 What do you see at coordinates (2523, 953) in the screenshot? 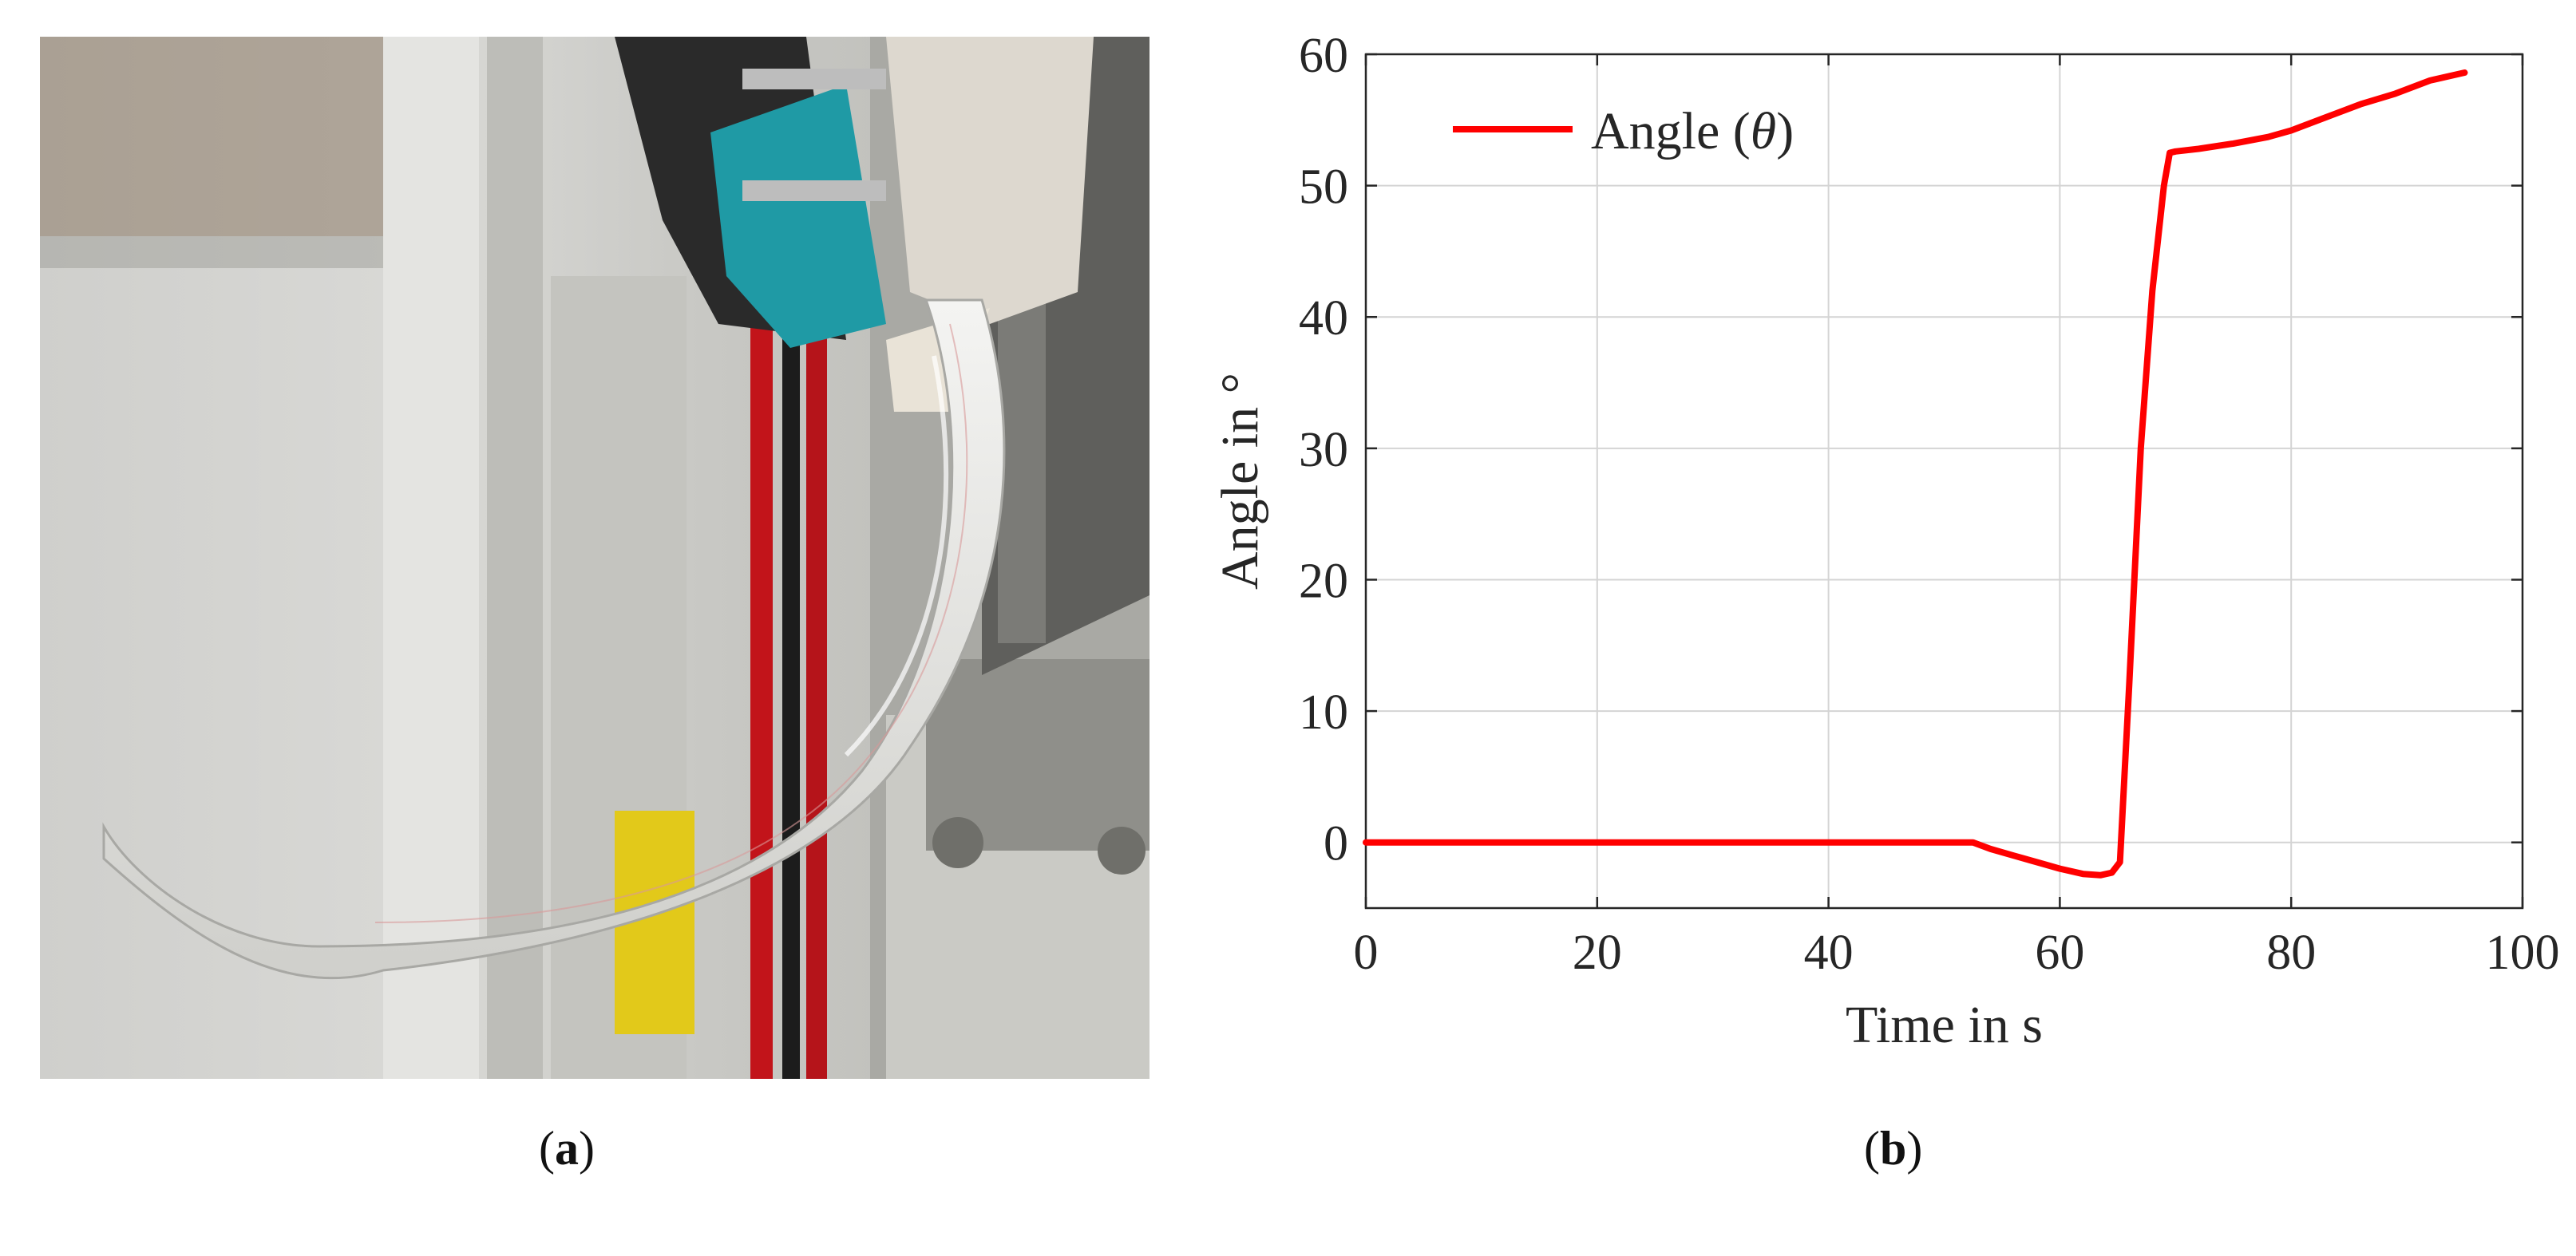
I see `x-tick-label: 100` at bounding box center [2523, 953].